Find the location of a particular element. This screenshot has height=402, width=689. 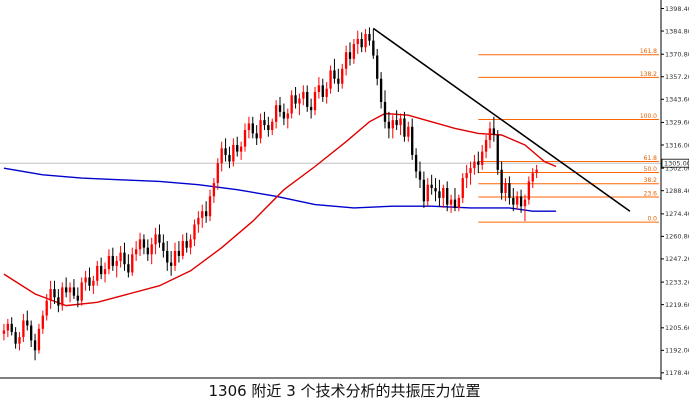

y-tick-label: 1233.20 is located at coordinates (677, 282).